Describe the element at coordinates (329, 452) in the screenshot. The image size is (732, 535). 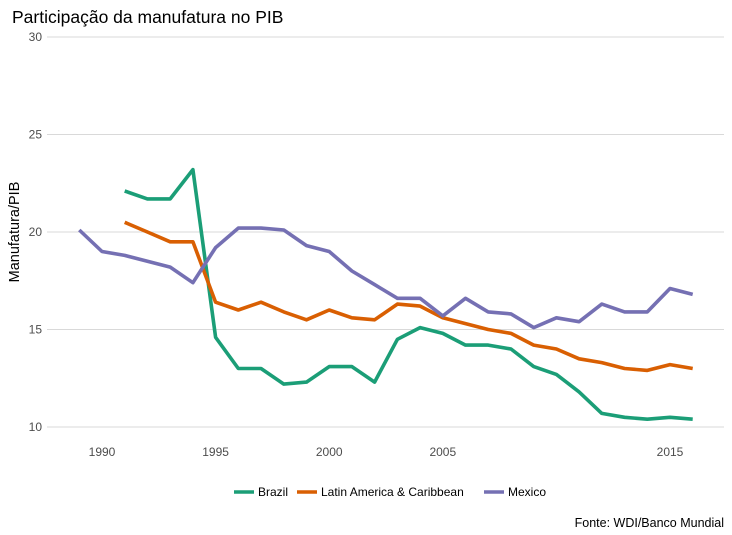
I see `x-tick-label: 2000` at that location.